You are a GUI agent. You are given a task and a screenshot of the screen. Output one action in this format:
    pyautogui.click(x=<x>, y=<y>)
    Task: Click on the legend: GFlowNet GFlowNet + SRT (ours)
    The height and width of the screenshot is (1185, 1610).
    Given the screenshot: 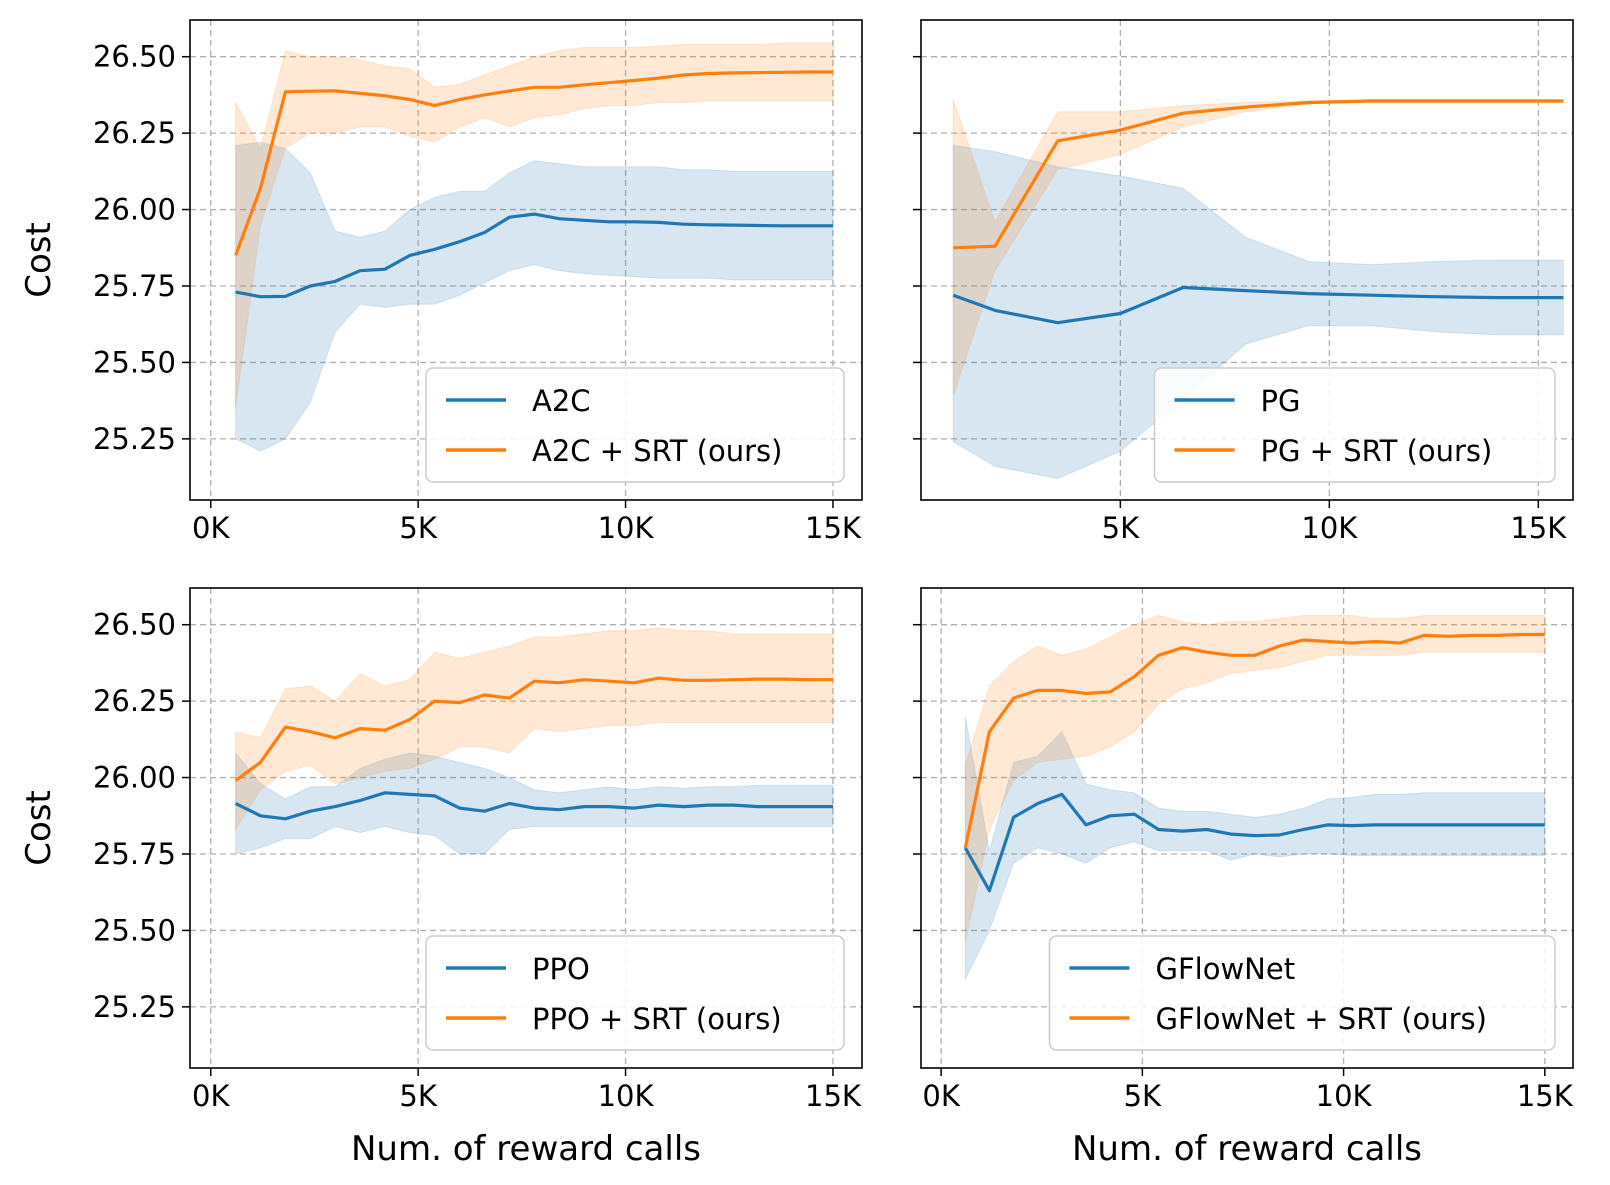 What is the action you would take?
    pyautogui.click(x=1302, y=993)
    